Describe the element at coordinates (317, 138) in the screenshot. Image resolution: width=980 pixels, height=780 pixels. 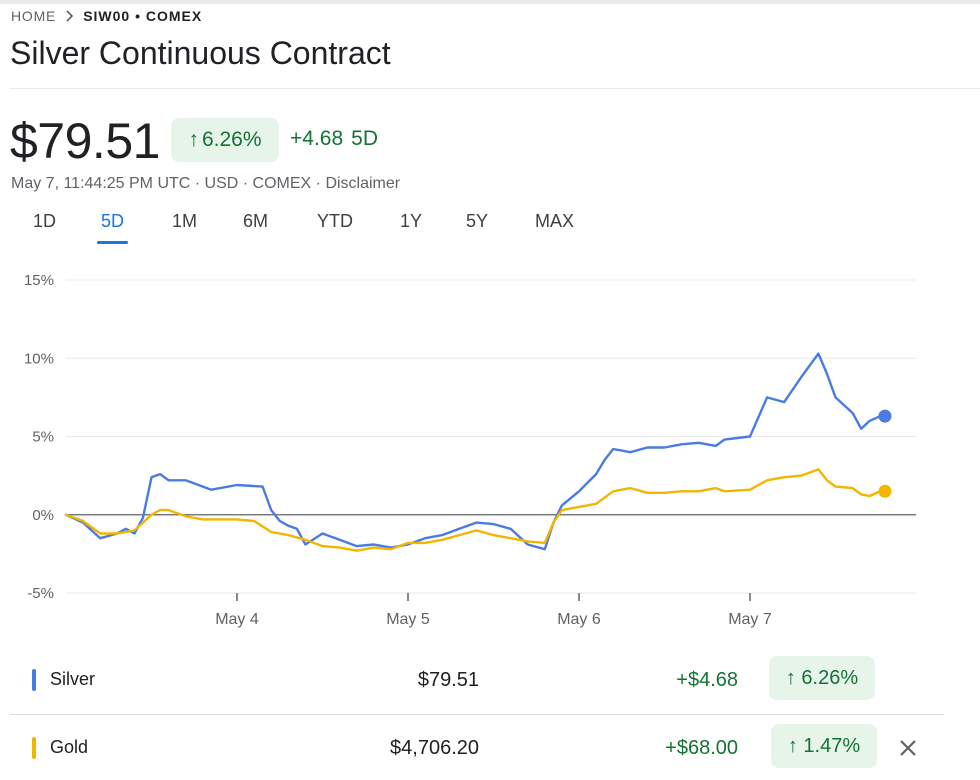
I see `change-absolute-value: +4.68` at that location.